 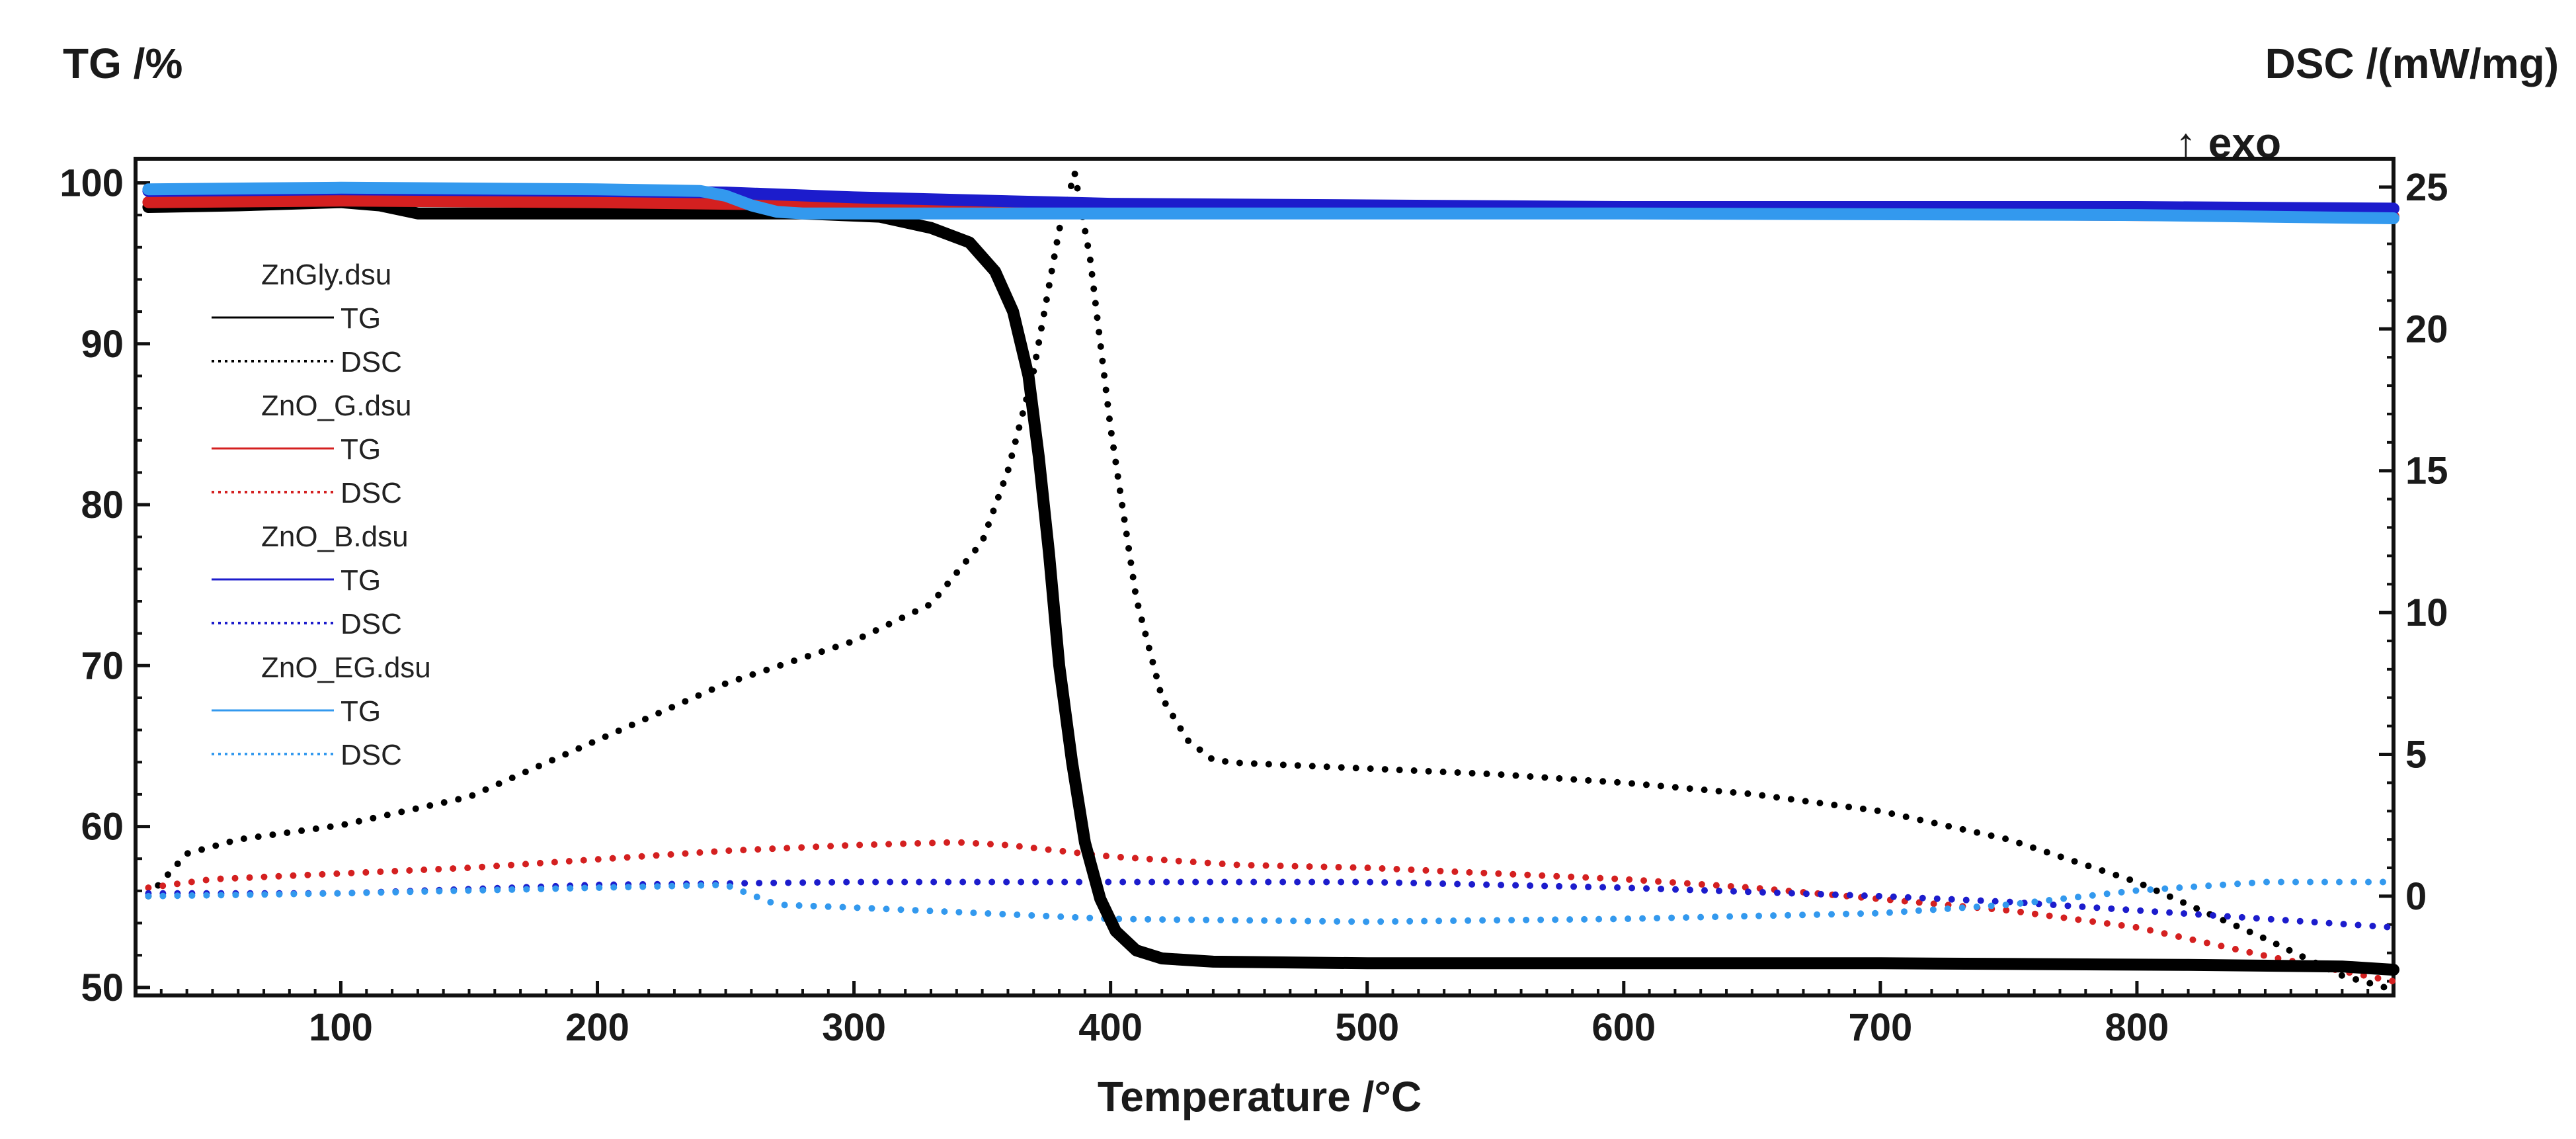 What do you see at coordinates (341, 1027) in the screenshot?
I see `x-tick-label: 100` at bounding box center [341, 1027].